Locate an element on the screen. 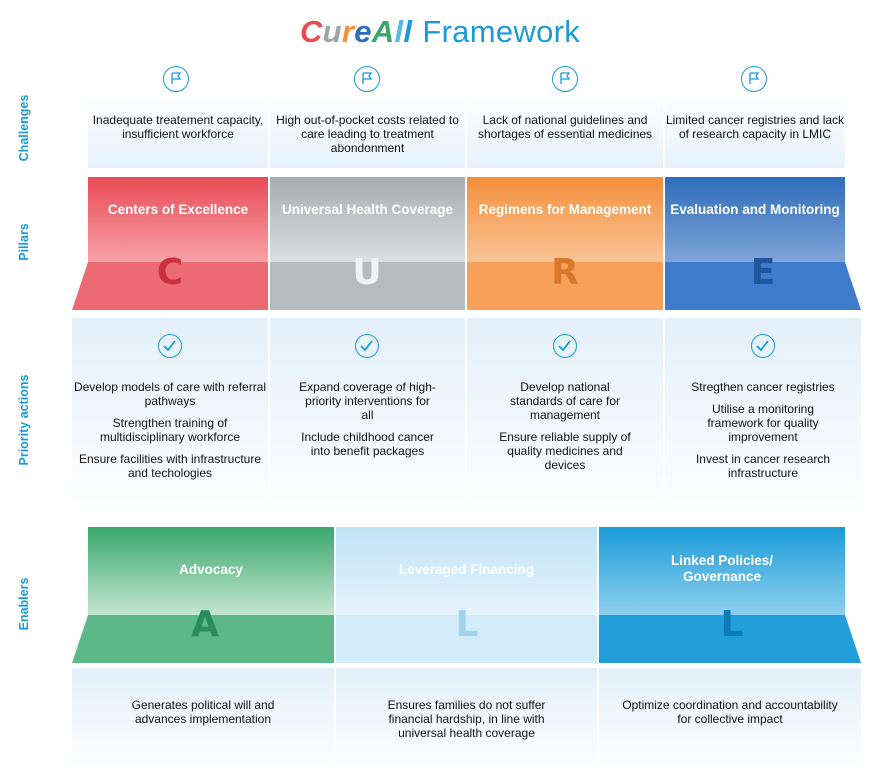  enabler-leveraged-financing: Leveraged Financing is located at coordinates (466, 571).